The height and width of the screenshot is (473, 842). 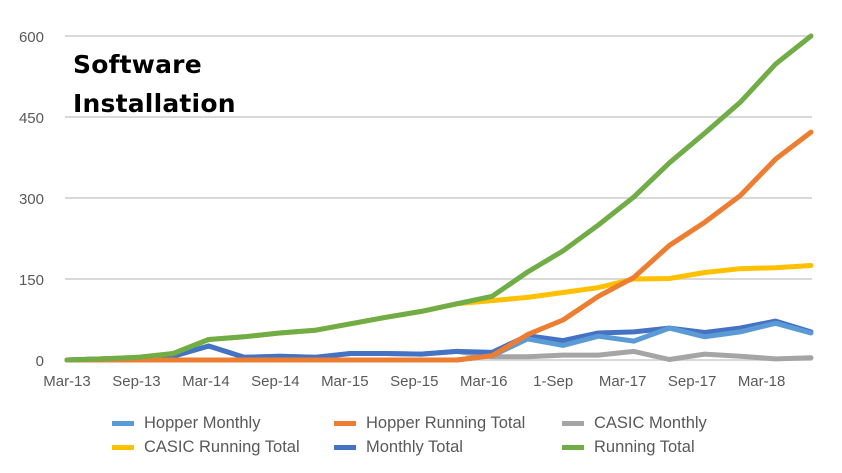 I want to click on y-tick-label: 300, so click(x=31, y=199).